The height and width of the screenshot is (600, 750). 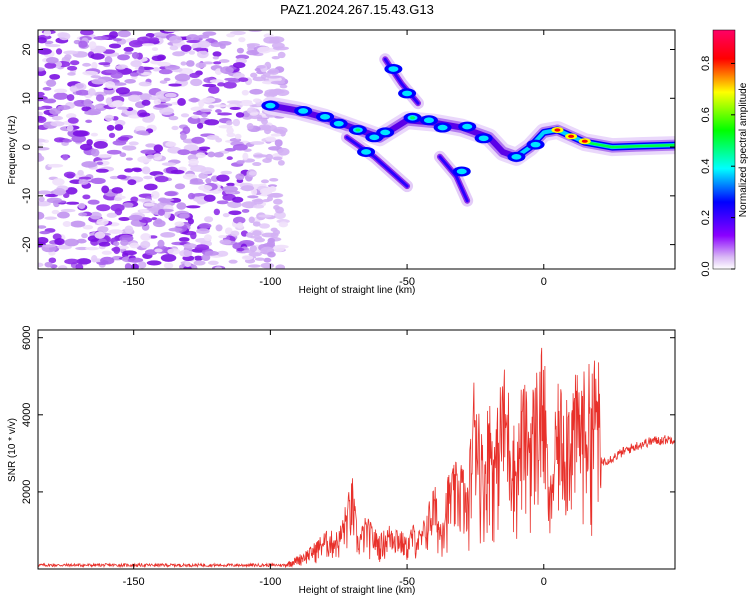 I want to click on y-tick-label: 6000, so click(x=27, y=337).